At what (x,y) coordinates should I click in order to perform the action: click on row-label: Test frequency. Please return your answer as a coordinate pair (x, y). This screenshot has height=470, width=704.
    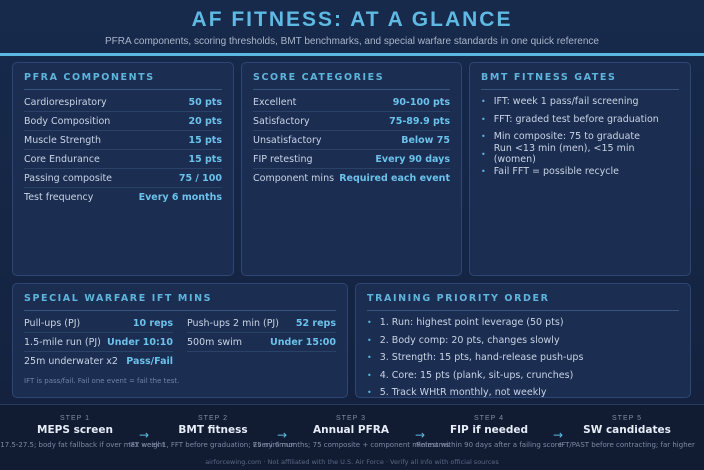
    Looking at the image, I should click on (59, 197).